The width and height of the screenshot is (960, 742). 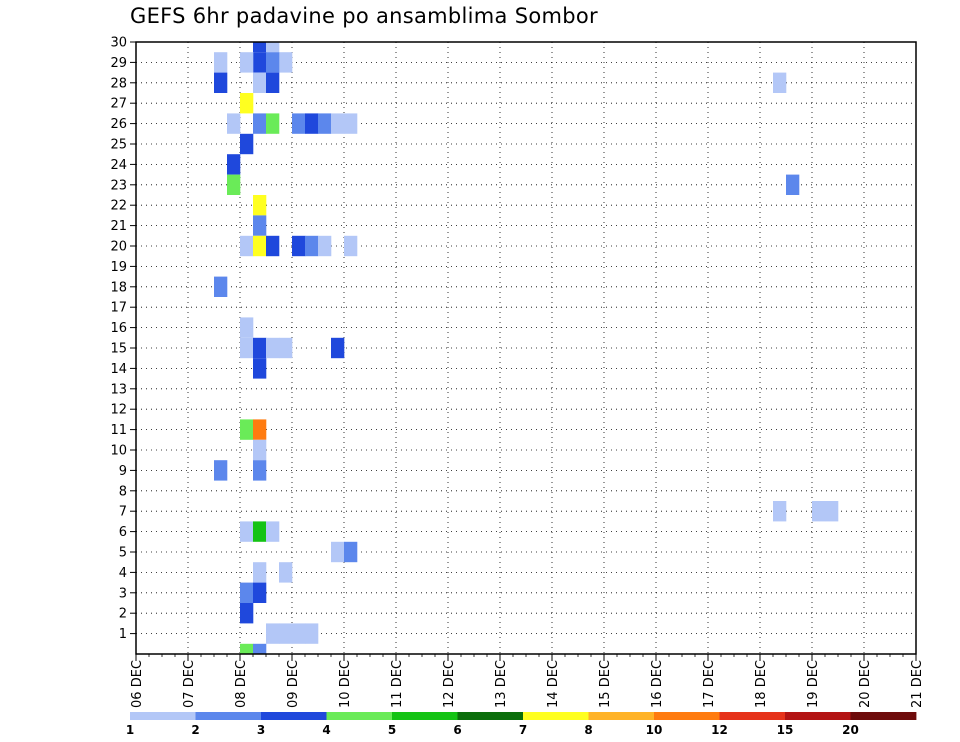 What do you see at coordinates (118, 349) in the screenshot?
I see `y-tick-label: 15` at bounding box center [118, 349].